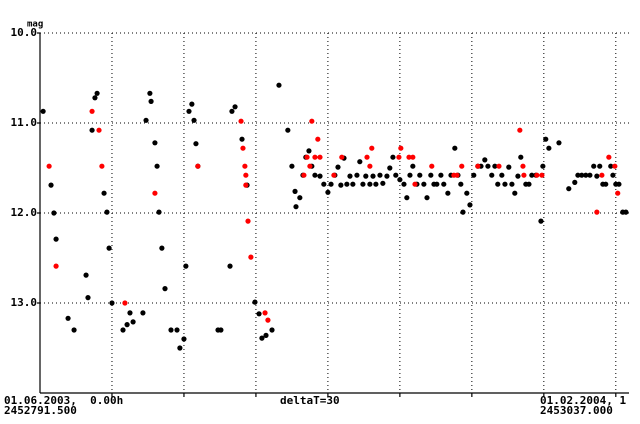 The width and height of the screenshot is (640, 424). I want to click on x-end-date: 01.02.2004, 1, so click(583, 400).